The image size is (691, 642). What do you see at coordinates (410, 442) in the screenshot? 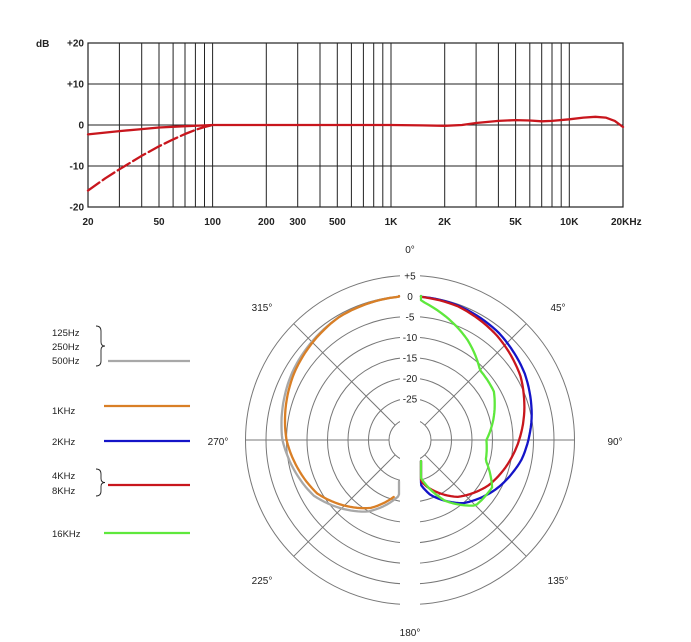
I see `center-scale-strip` at bounding box center [410, 442].